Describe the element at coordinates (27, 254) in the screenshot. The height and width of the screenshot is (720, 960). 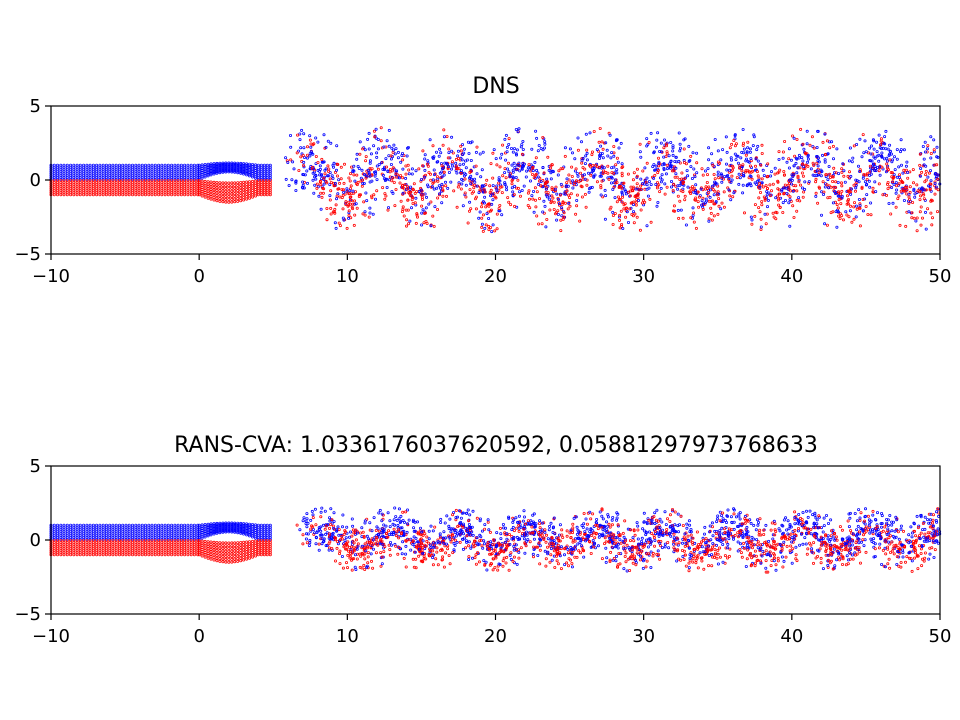
I see `y-tick-label: −5` at that location.